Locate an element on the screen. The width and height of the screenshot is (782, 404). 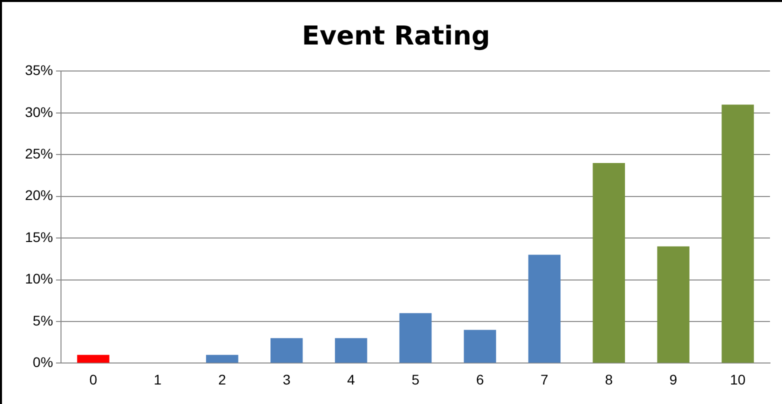
y-tick-label: 5% is located at coordinates (43, 320).